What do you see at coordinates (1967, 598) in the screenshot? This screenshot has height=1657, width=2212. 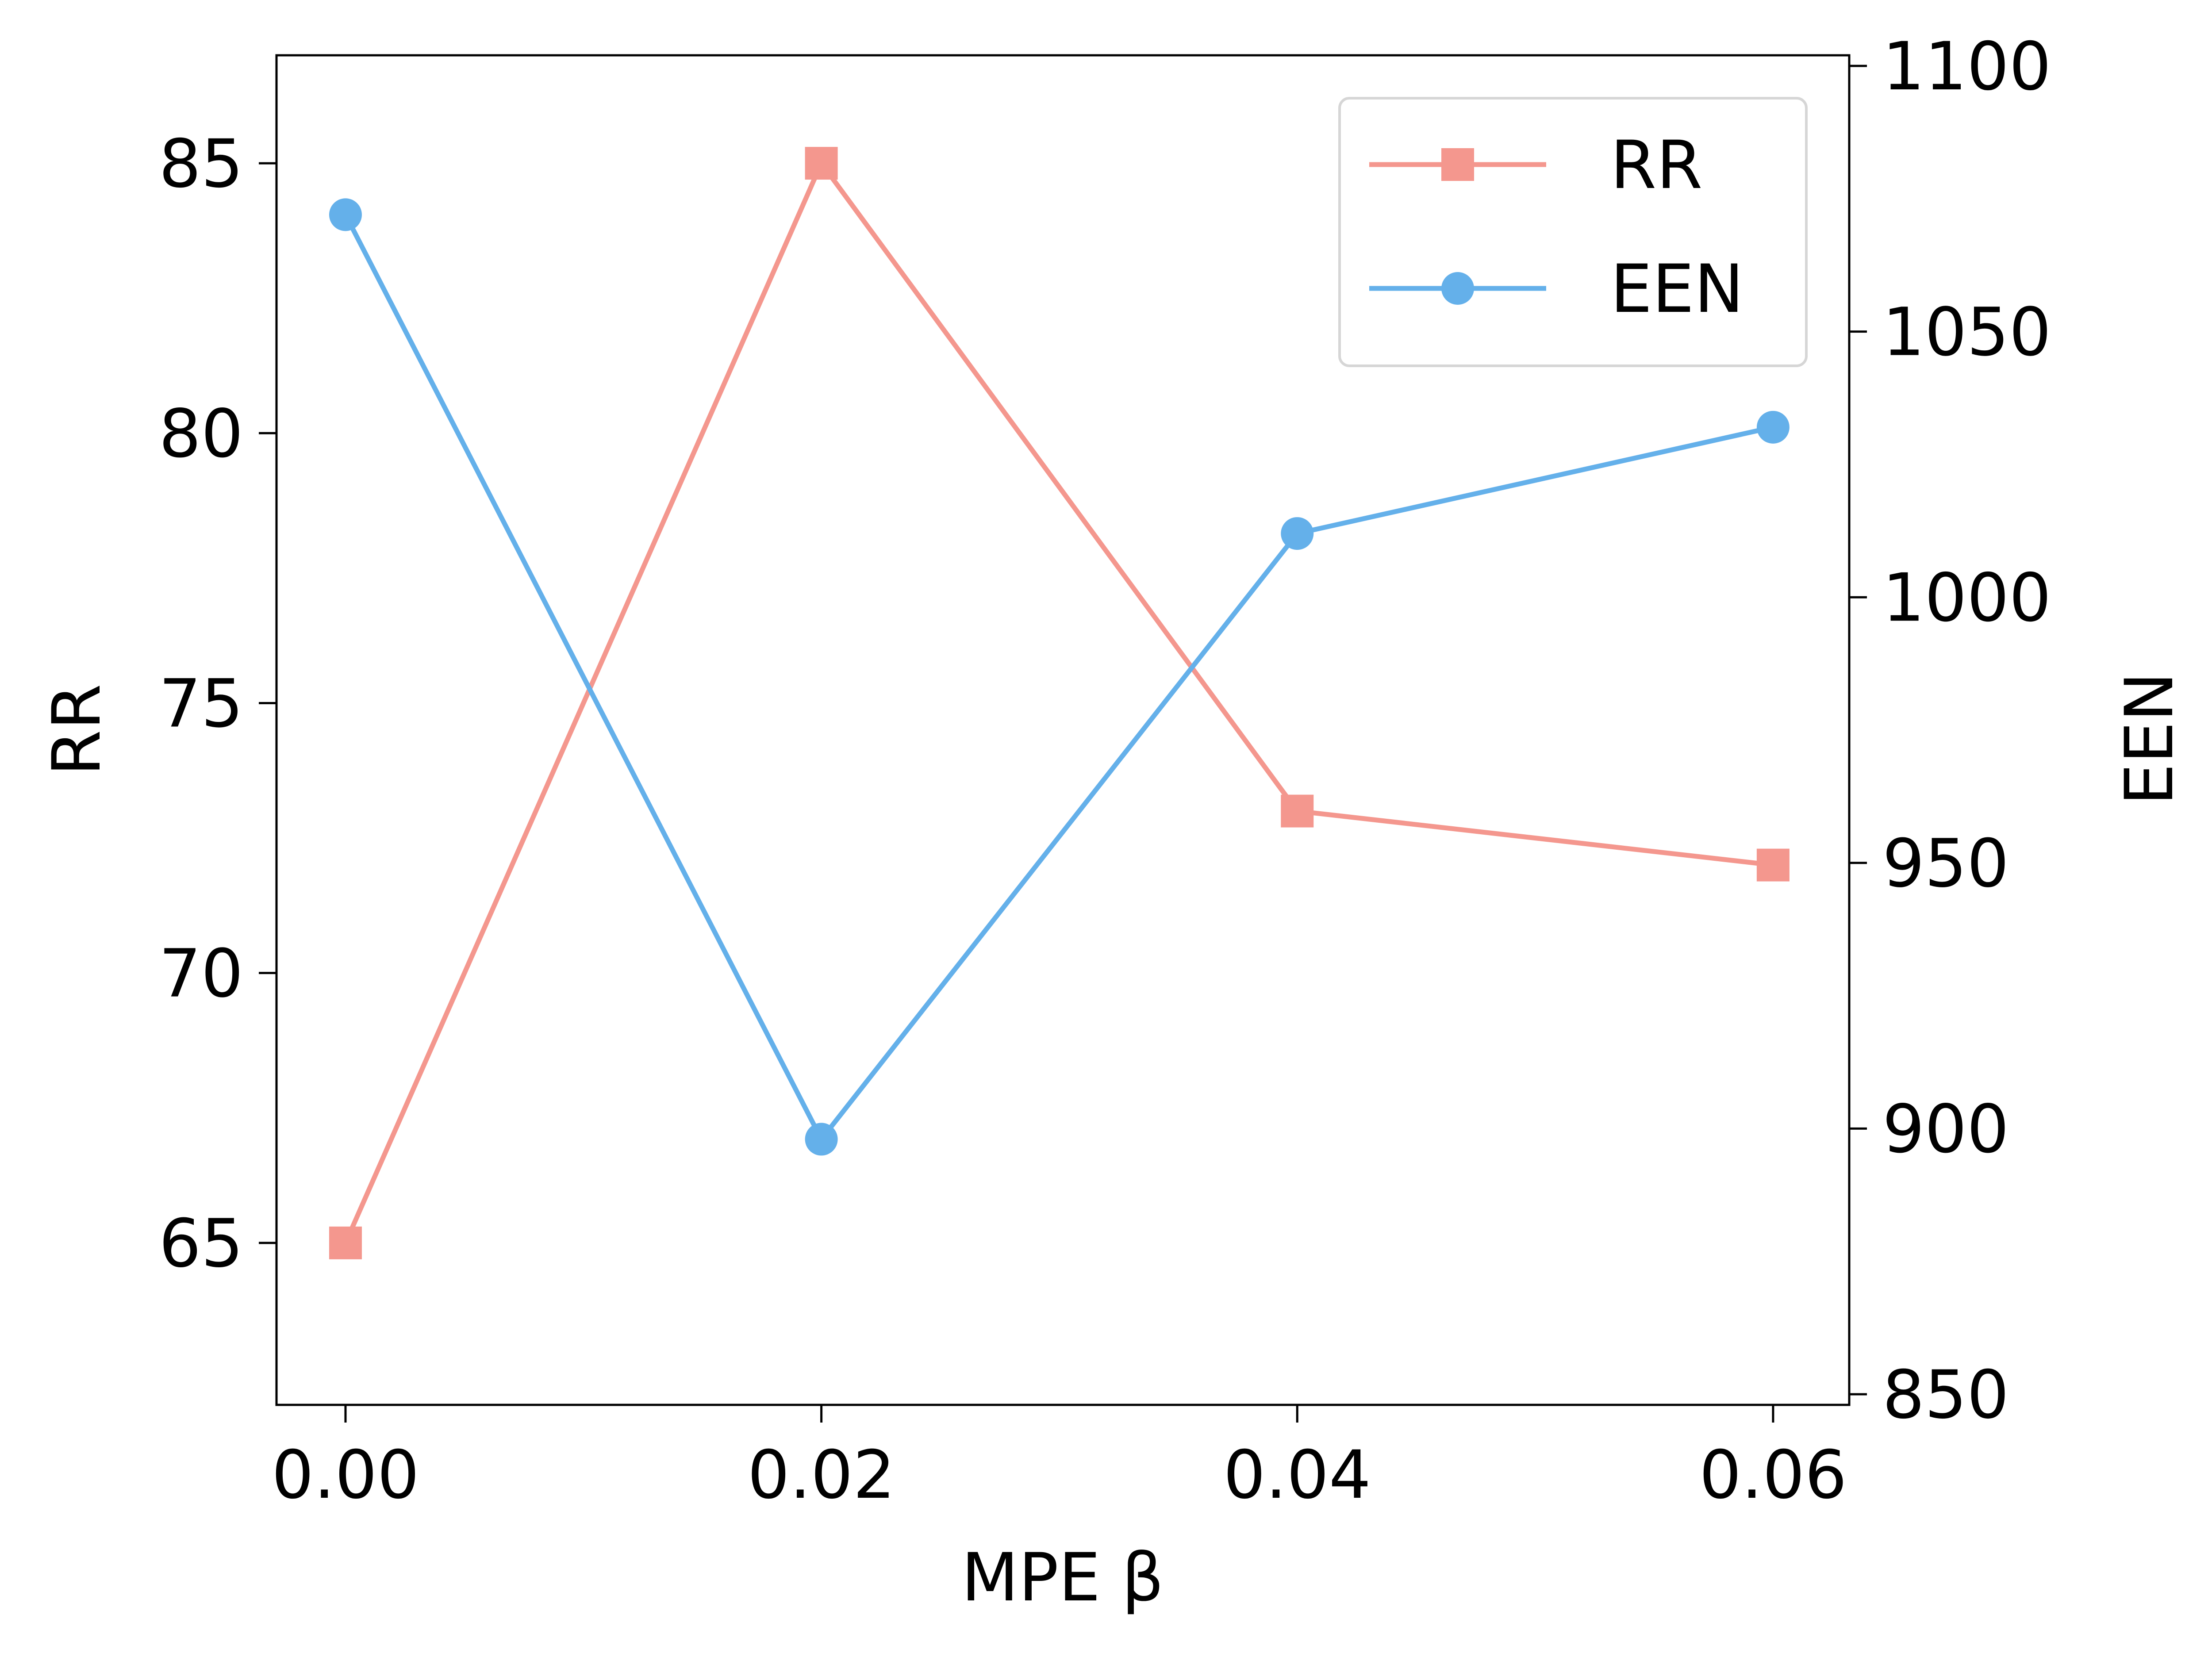 I see `right-y-tick-label: 1000` at bounding box center [1967, 598].